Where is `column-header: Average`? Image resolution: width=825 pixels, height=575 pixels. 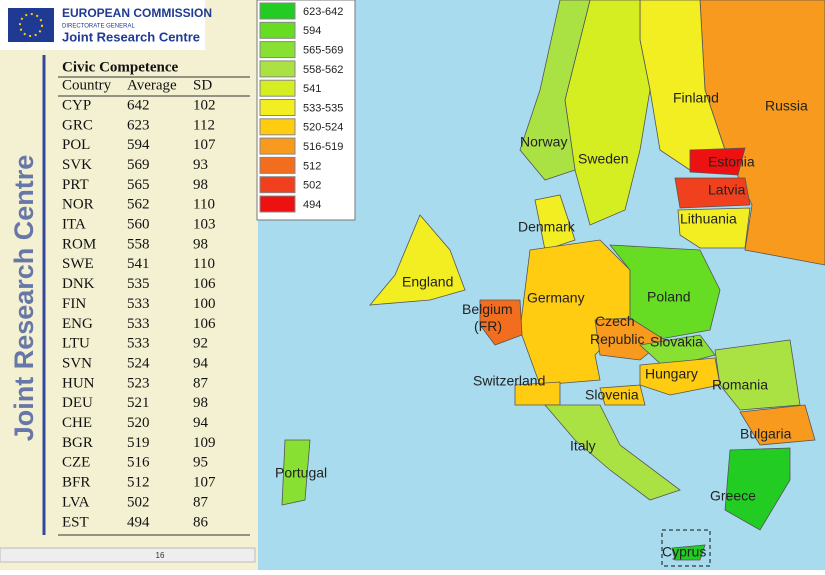
column-header: Average is located at coordinates (152, 85).